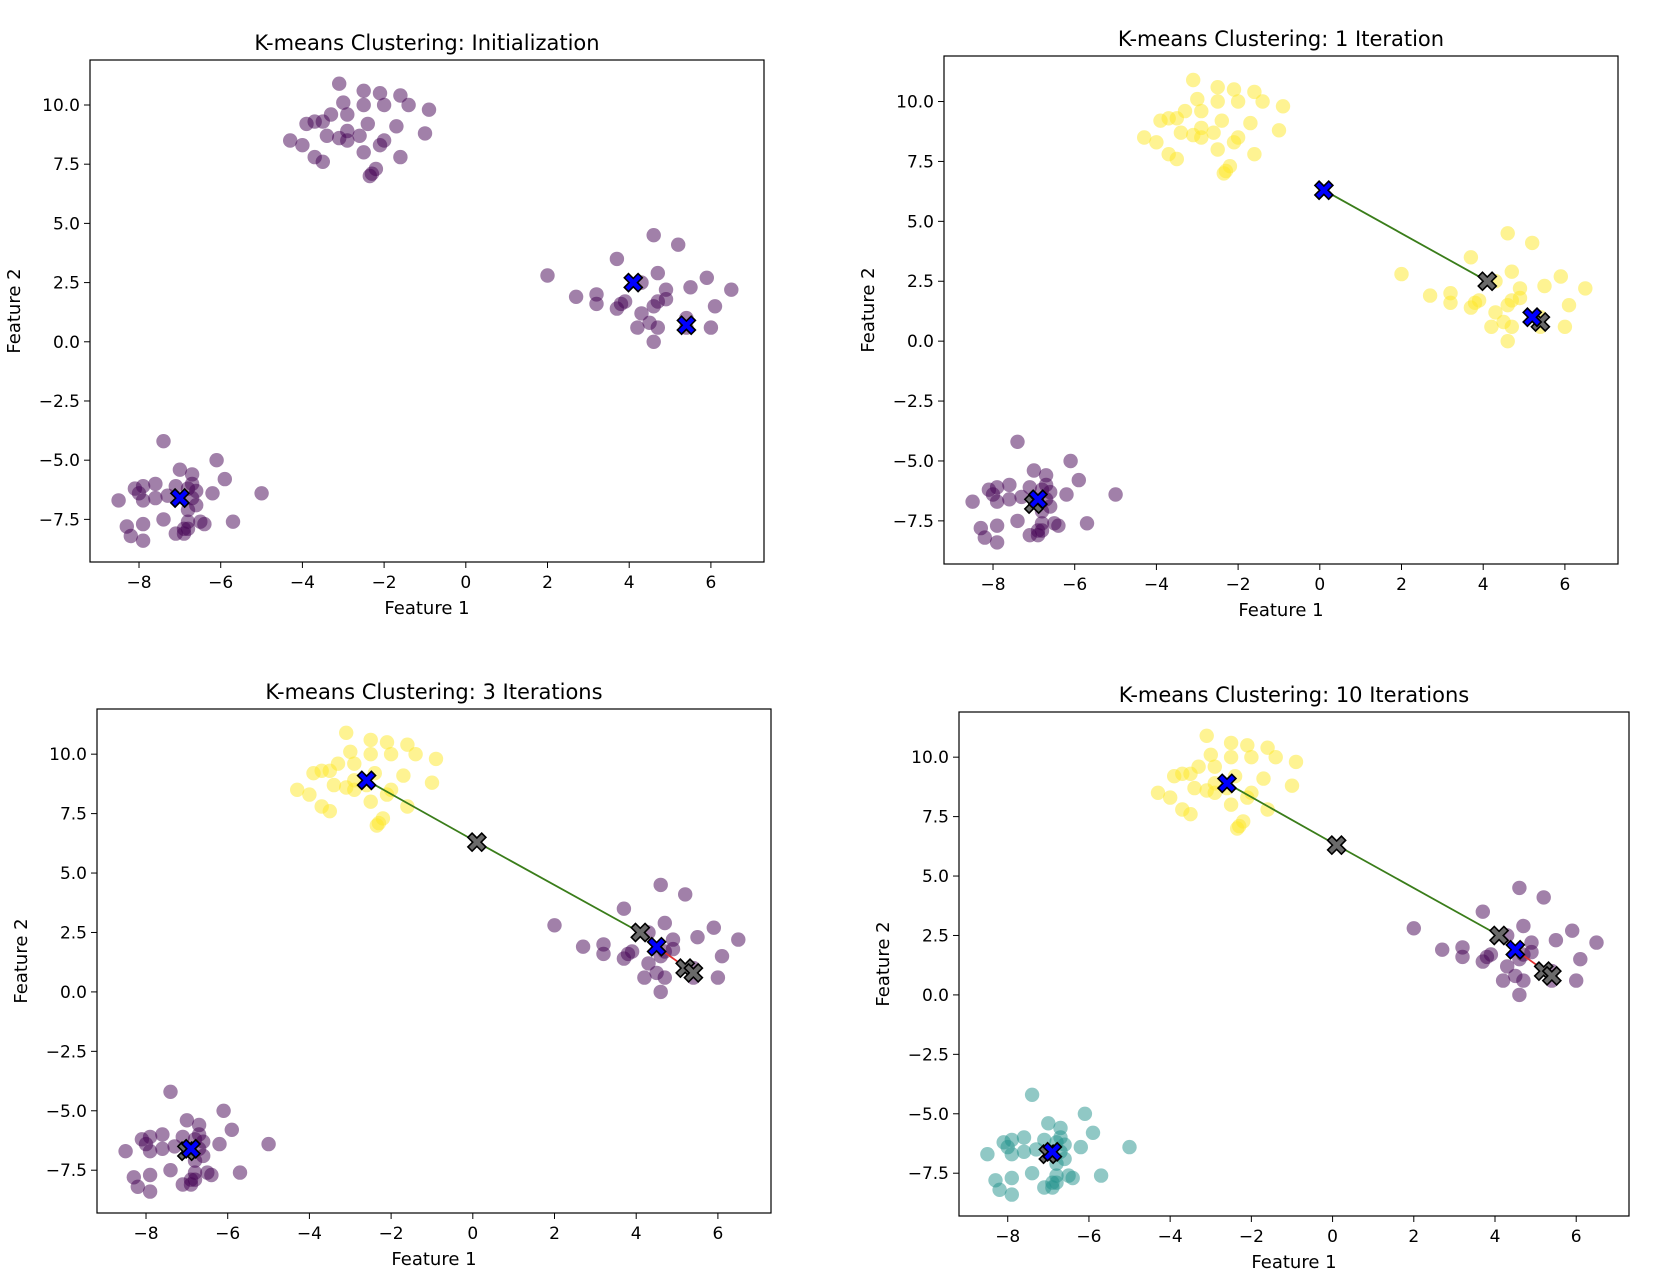 This screenshot has width=1672, height=1275. What do you see at coordinates (73, 815) in the screenshot?
I see `y-tick-label: 7.5` at bounding box center [73, 815].